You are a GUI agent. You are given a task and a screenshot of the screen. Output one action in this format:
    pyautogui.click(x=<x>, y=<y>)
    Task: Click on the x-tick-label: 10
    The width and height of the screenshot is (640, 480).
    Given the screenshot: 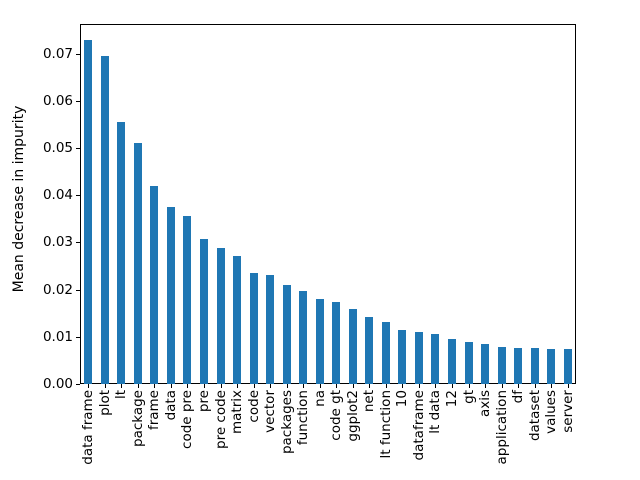 What is the action you would take?
    pyautogui.click(x=402, y=399)
    